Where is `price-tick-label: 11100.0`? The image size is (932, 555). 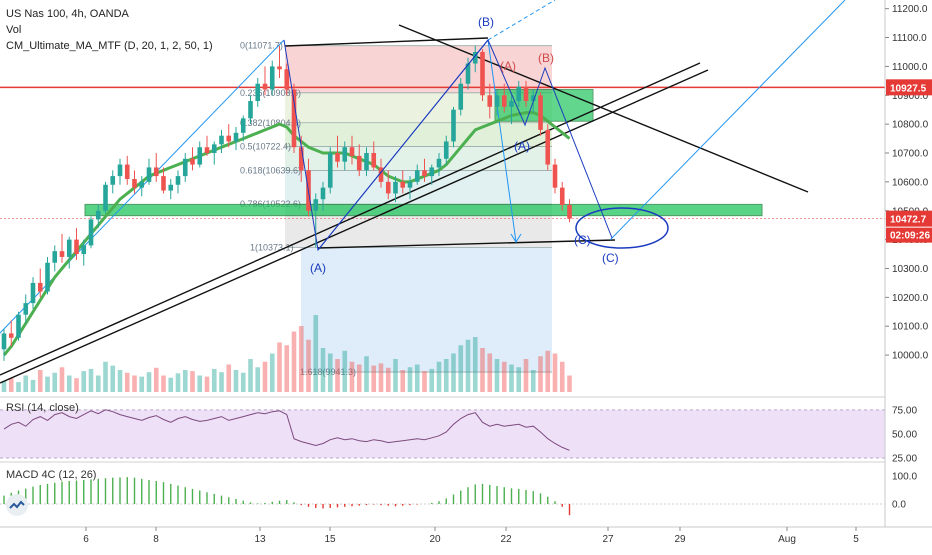
price-tick-label: 11100.0 is located at coordinates (909, 38).